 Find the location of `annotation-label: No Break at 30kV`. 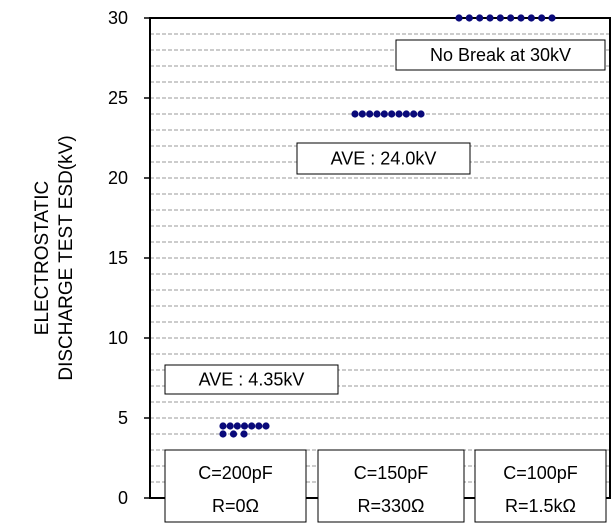

annotation-label: No Break at 30kV is located at coordinates (500, 55).